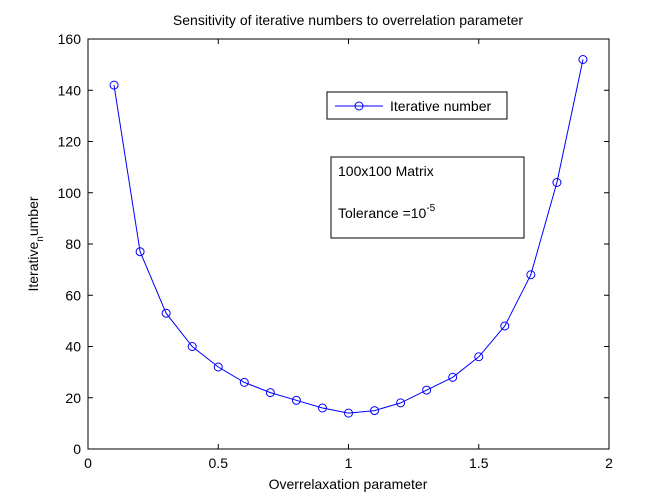  I want to click on y-tick-label: 80, so click(73, 244).